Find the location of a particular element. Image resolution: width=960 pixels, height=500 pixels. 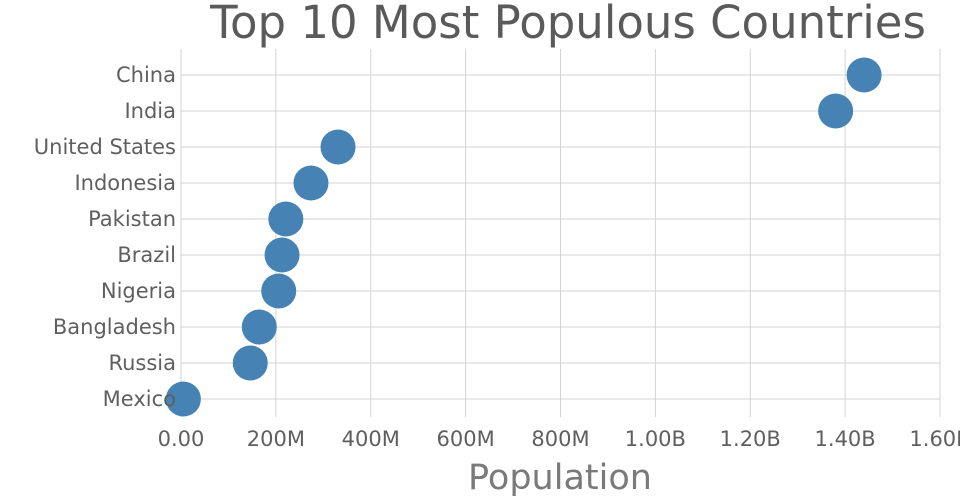

data-point-pakistan is located at coordinates (286, 219).